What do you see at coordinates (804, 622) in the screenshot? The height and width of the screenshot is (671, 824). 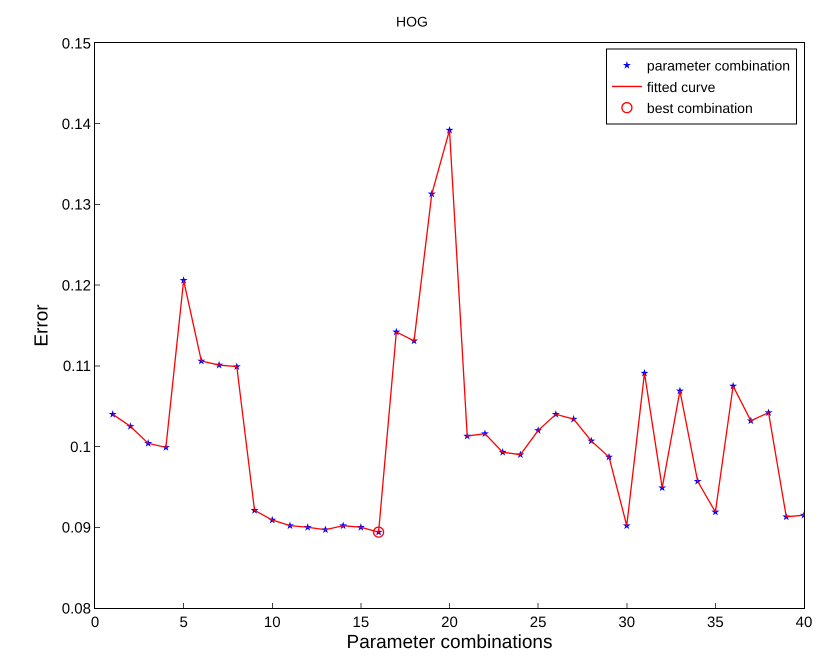 I see `x-tick-label: 40` at bounding box center [804, 622].